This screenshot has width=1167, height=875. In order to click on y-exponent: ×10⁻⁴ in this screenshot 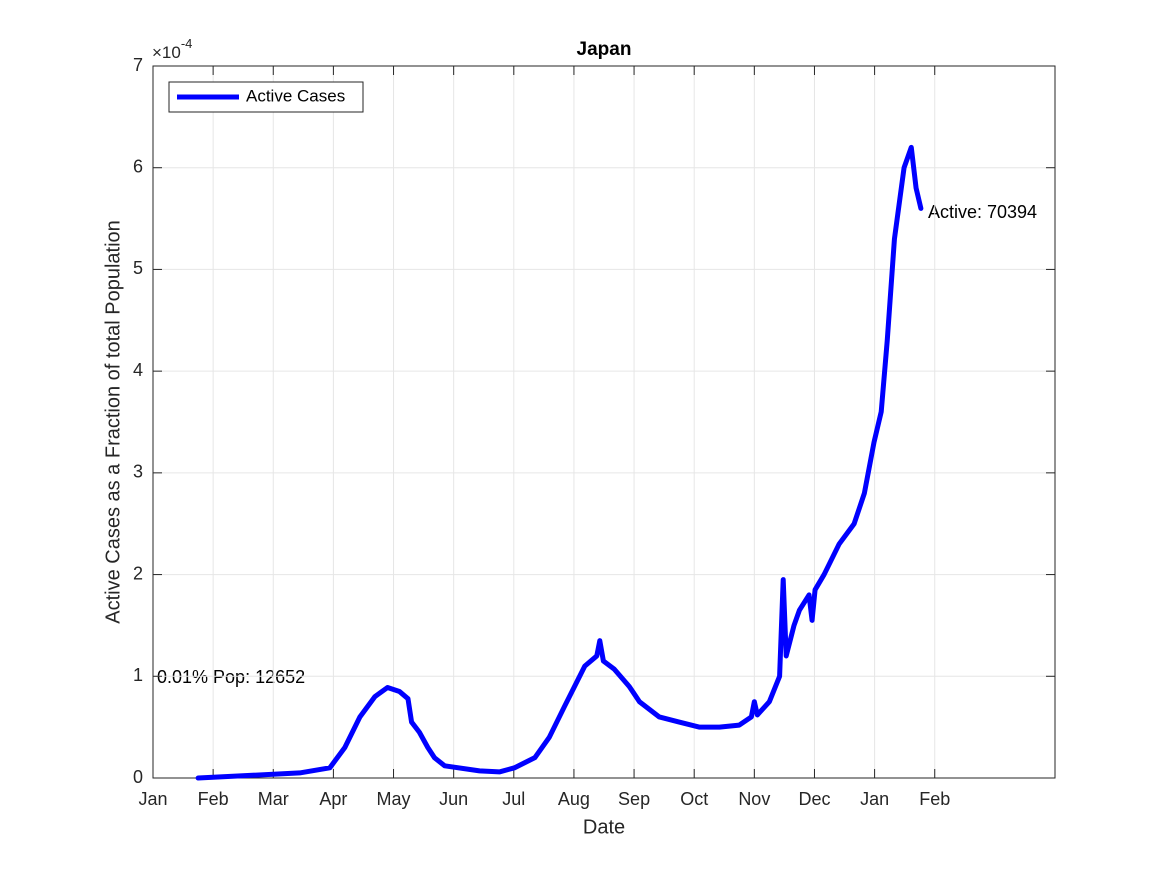, I will do `click(172, 49)`.